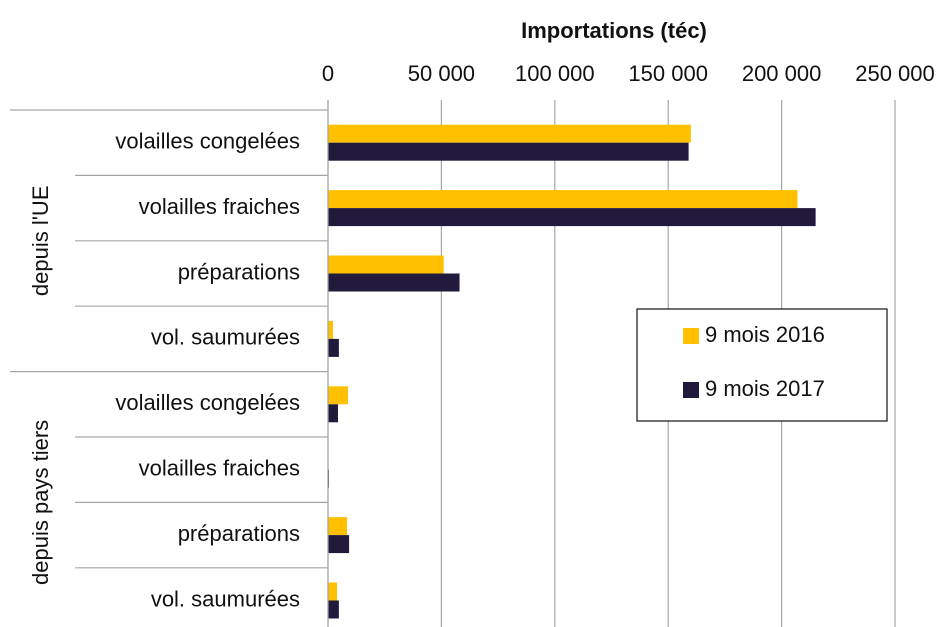 The height and width of the screenshot is (627, 946). I want to click on legend-label: 9 mois 2016, so click(765, 334).